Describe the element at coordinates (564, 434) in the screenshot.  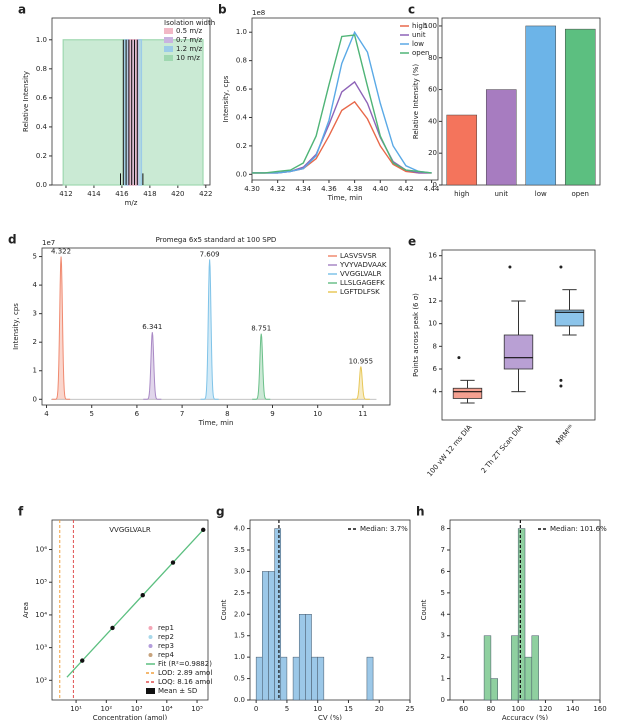
I see `x-tick-label: MRMᴴᴿ` at that location.